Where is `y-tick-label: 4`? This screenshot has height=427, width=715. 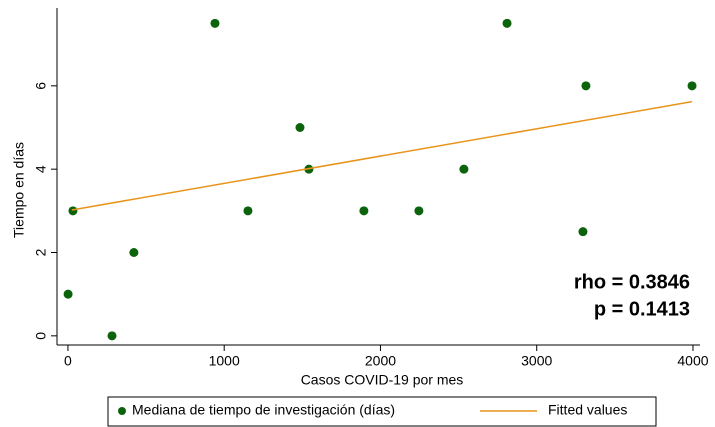 y-tick-label: 4 is located at coordinates (41, 169).